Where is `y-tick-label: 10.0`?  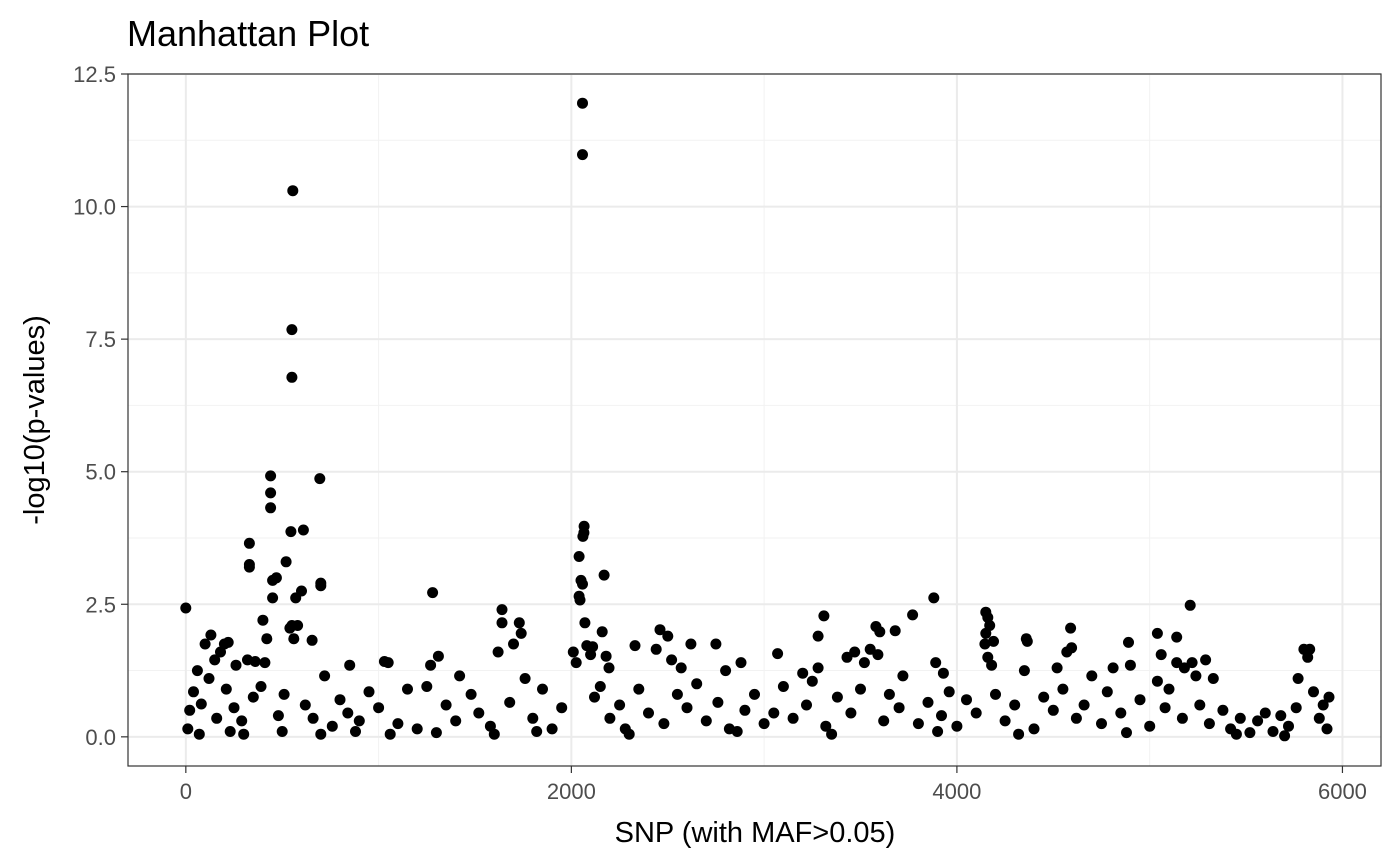 y-tick-label: 10.0 is located at coordinates (94, 207).